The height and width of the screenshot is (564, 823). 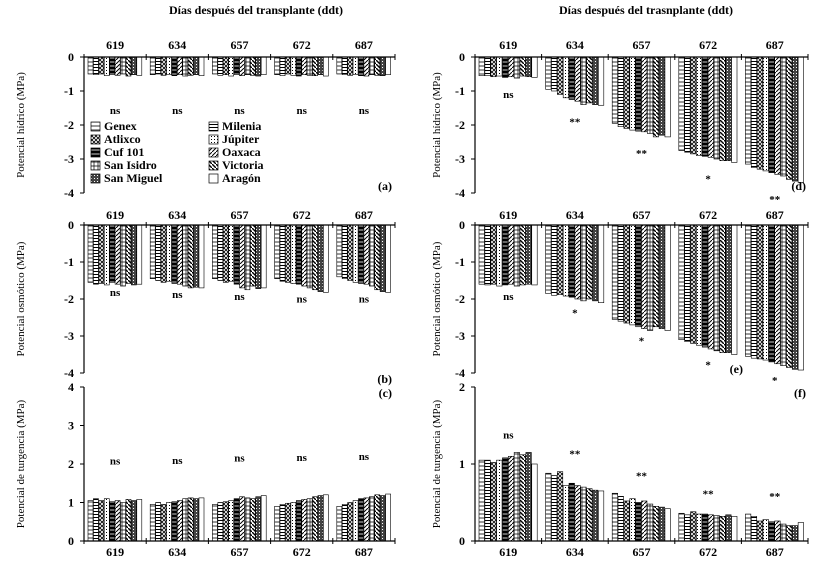 I want to click on category-label: 634, so click(x=177, y=215).